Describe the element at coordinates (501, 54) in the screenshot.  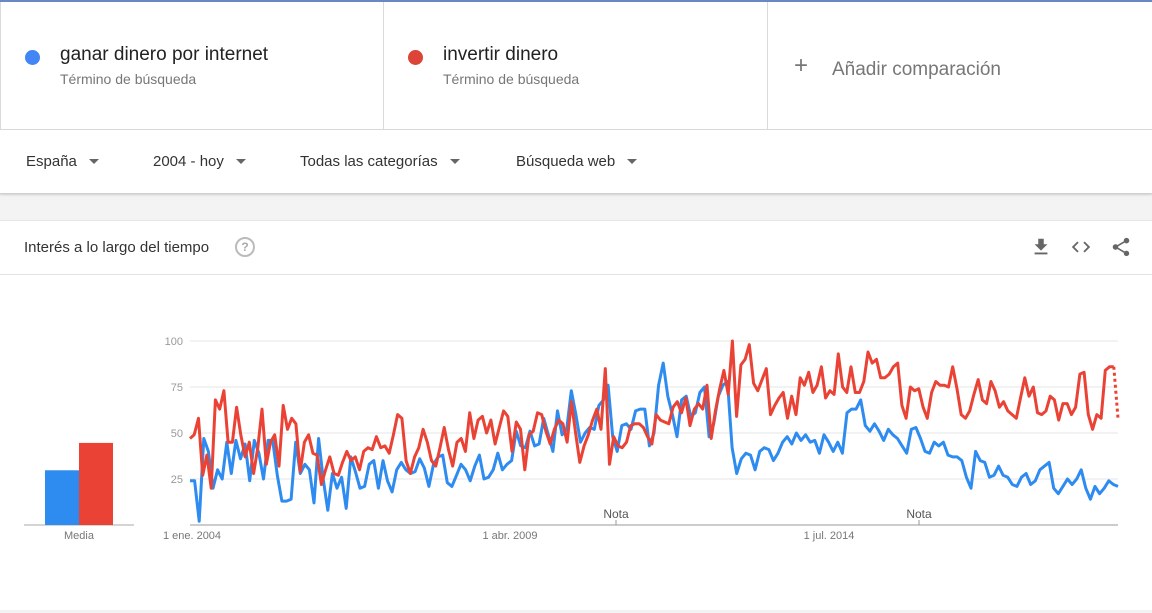
I see `term-name-2: invertir dinero` at that location.